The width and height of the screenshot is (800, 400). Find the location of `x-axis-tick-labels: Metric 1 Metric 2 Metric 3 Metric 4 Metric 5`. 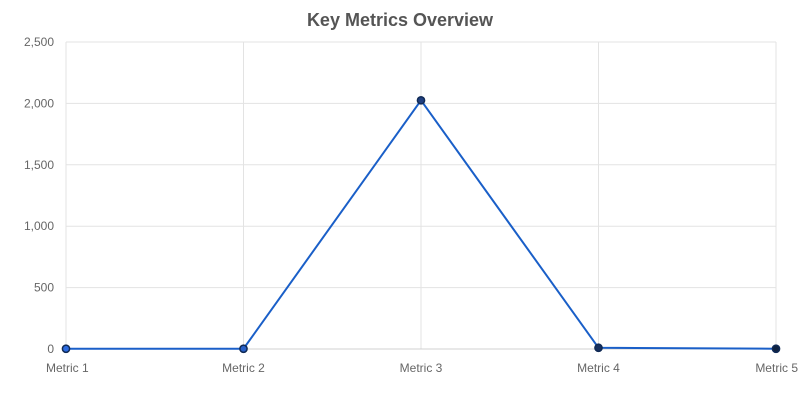

x-axis-tick-labels: Metric 1 Metric 2 Metric 3 Metric 4 Metric 5 is located at coordinates (422, 368).